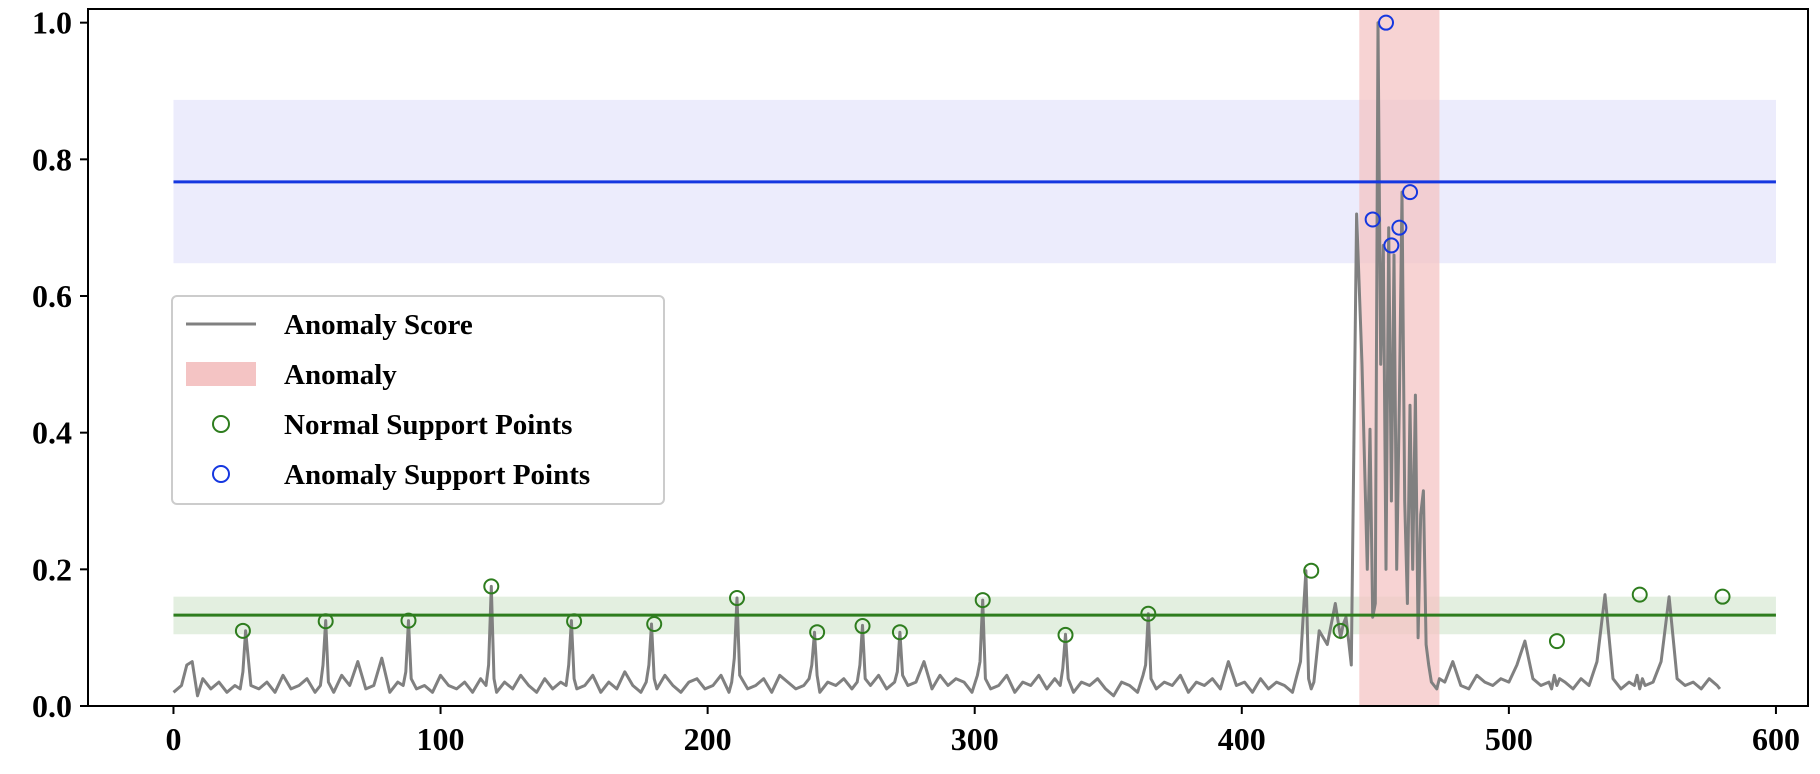  Describe the element at coordinates (52, 23) in the screenshot. I see `y-tick-label: 1.0` at that location.